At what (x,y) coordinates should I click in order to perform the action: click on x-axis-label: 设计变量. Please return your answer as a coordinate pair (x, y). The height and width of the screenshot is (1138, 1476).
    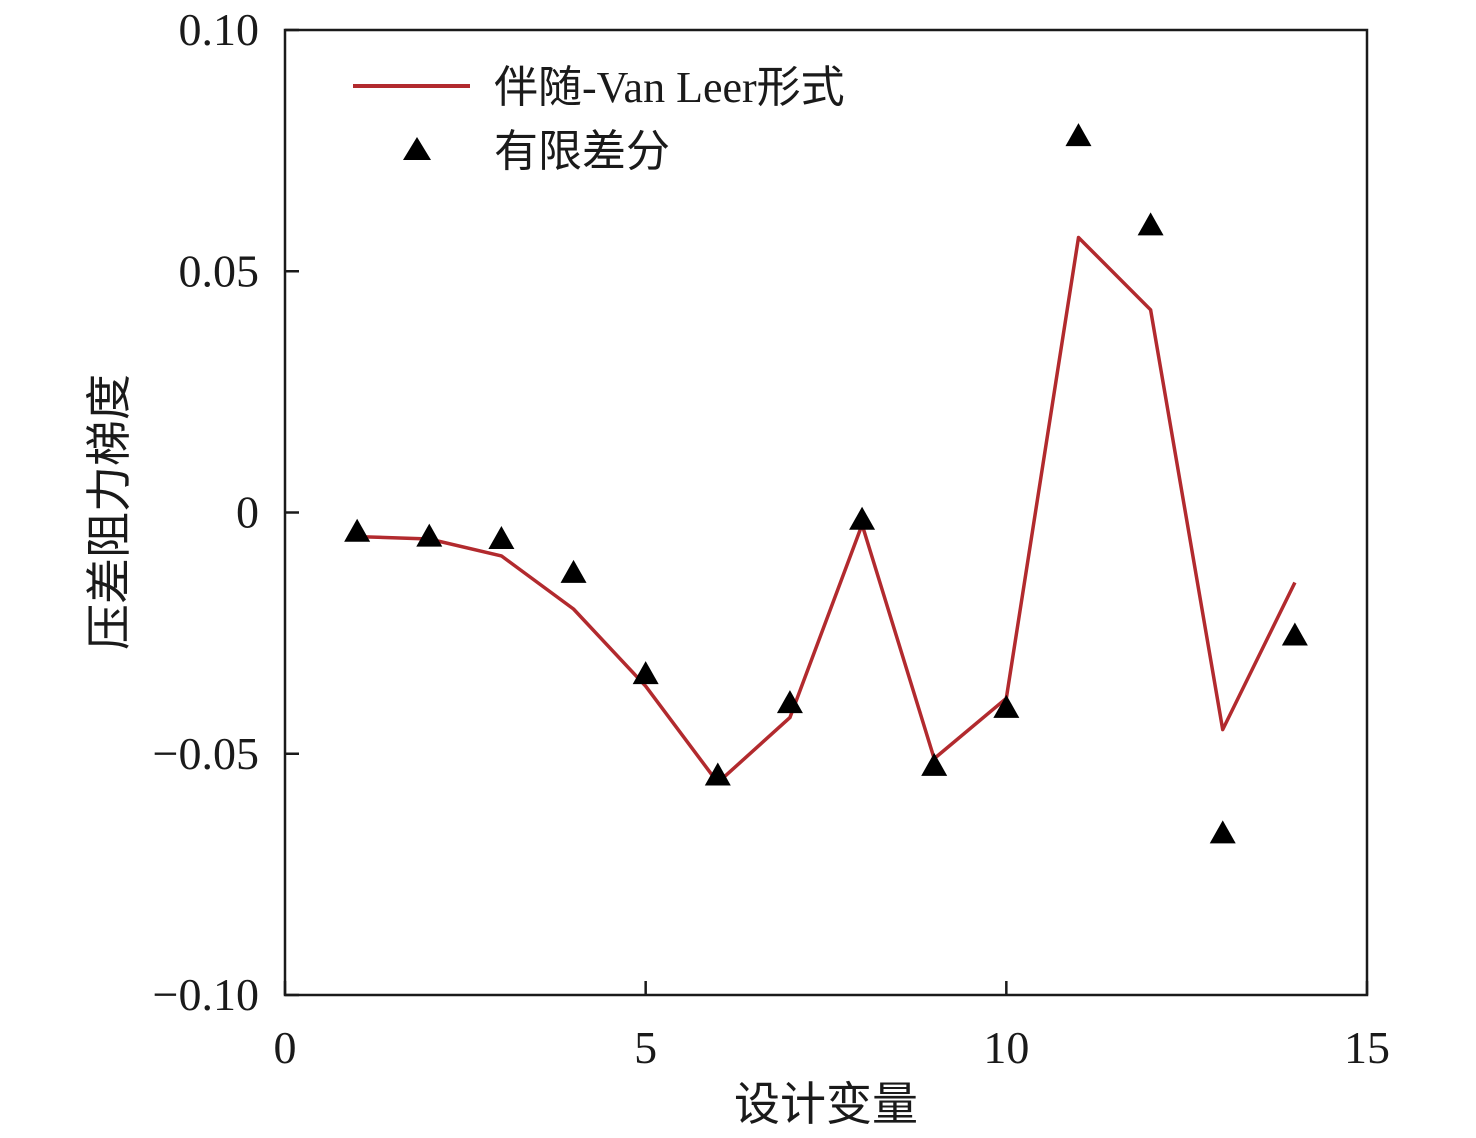
    Looking at the image, I should click on (826, 1104).